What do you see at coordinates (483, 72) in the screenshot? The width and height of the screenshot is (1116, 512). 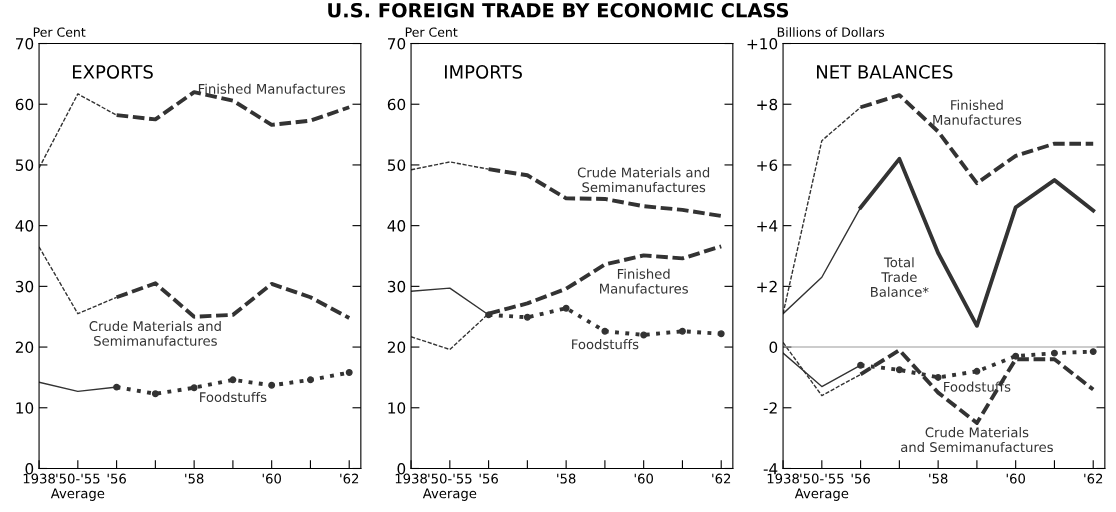 I see `text: IMPORTS` at bounding box center [483, 72].